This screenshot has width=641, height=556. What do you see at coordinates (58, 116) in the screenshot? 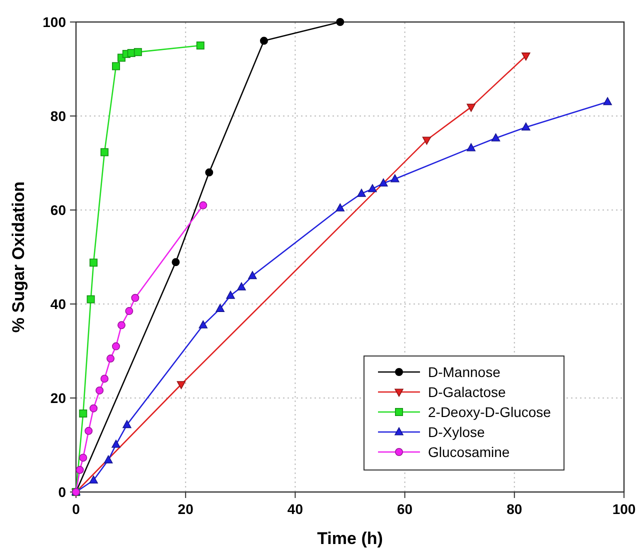
I see `y-tick-label: 80` at bounding box center [58, 116].